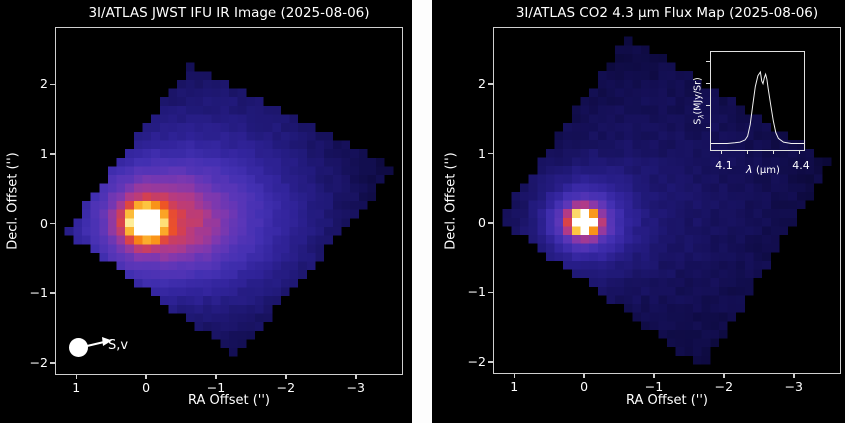 This screenshot has height=423, width=849. I want to click on ir-x-axis-label: RA Offset (''), so click(229, 400).